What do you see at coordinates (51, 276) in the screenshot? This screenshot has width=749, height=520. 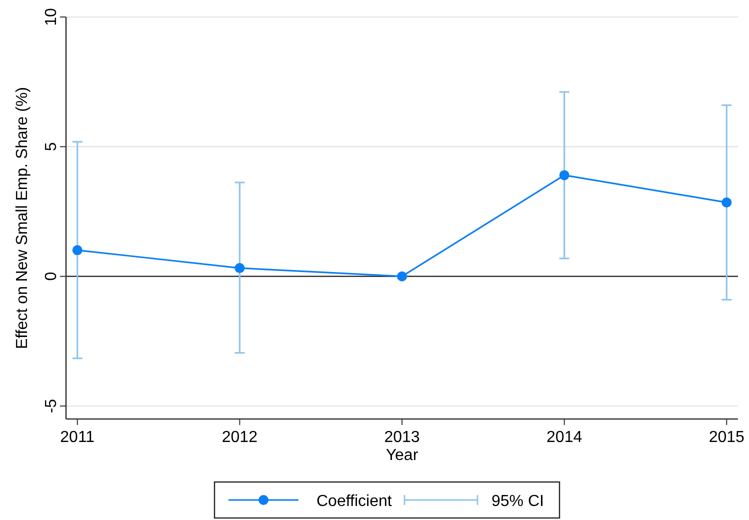 I see `y-tick-label: 0` at bounding box center [51, 276].